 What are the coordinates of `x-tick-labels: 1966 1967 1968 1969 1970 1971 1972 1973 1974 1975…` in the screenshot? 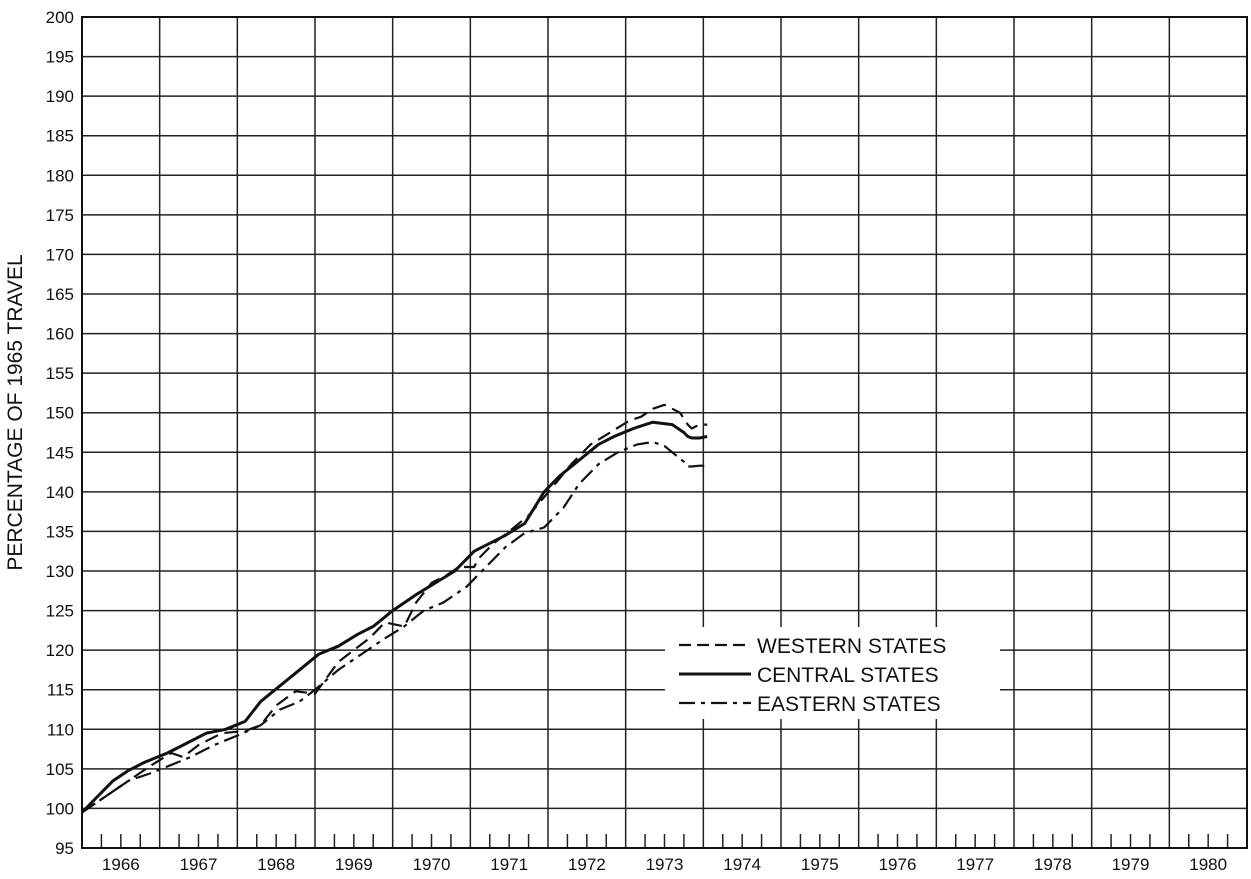 It's located at (664, 864).